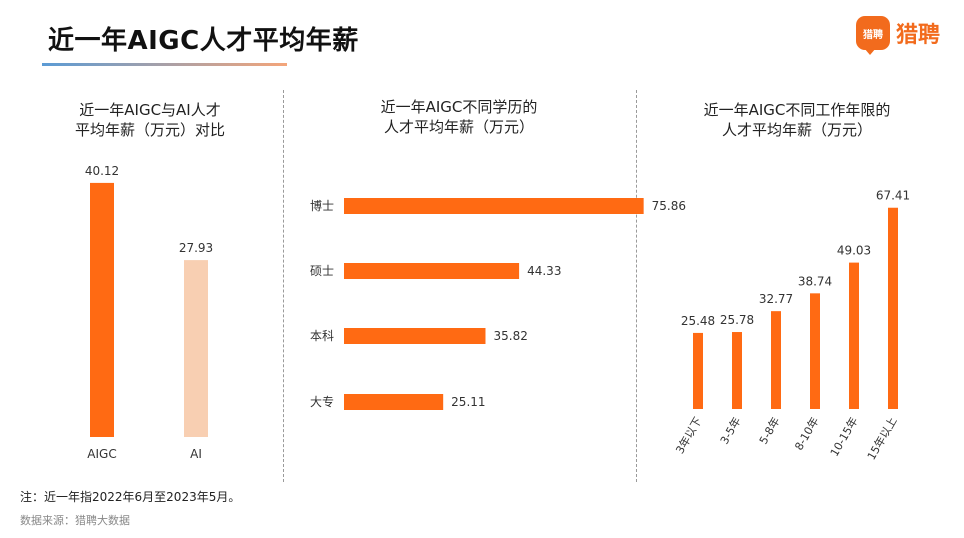  I want to click on chart-title: 近一年AIGC不同工作年限的 人才平均年薪（万元）, so click(797, 120).